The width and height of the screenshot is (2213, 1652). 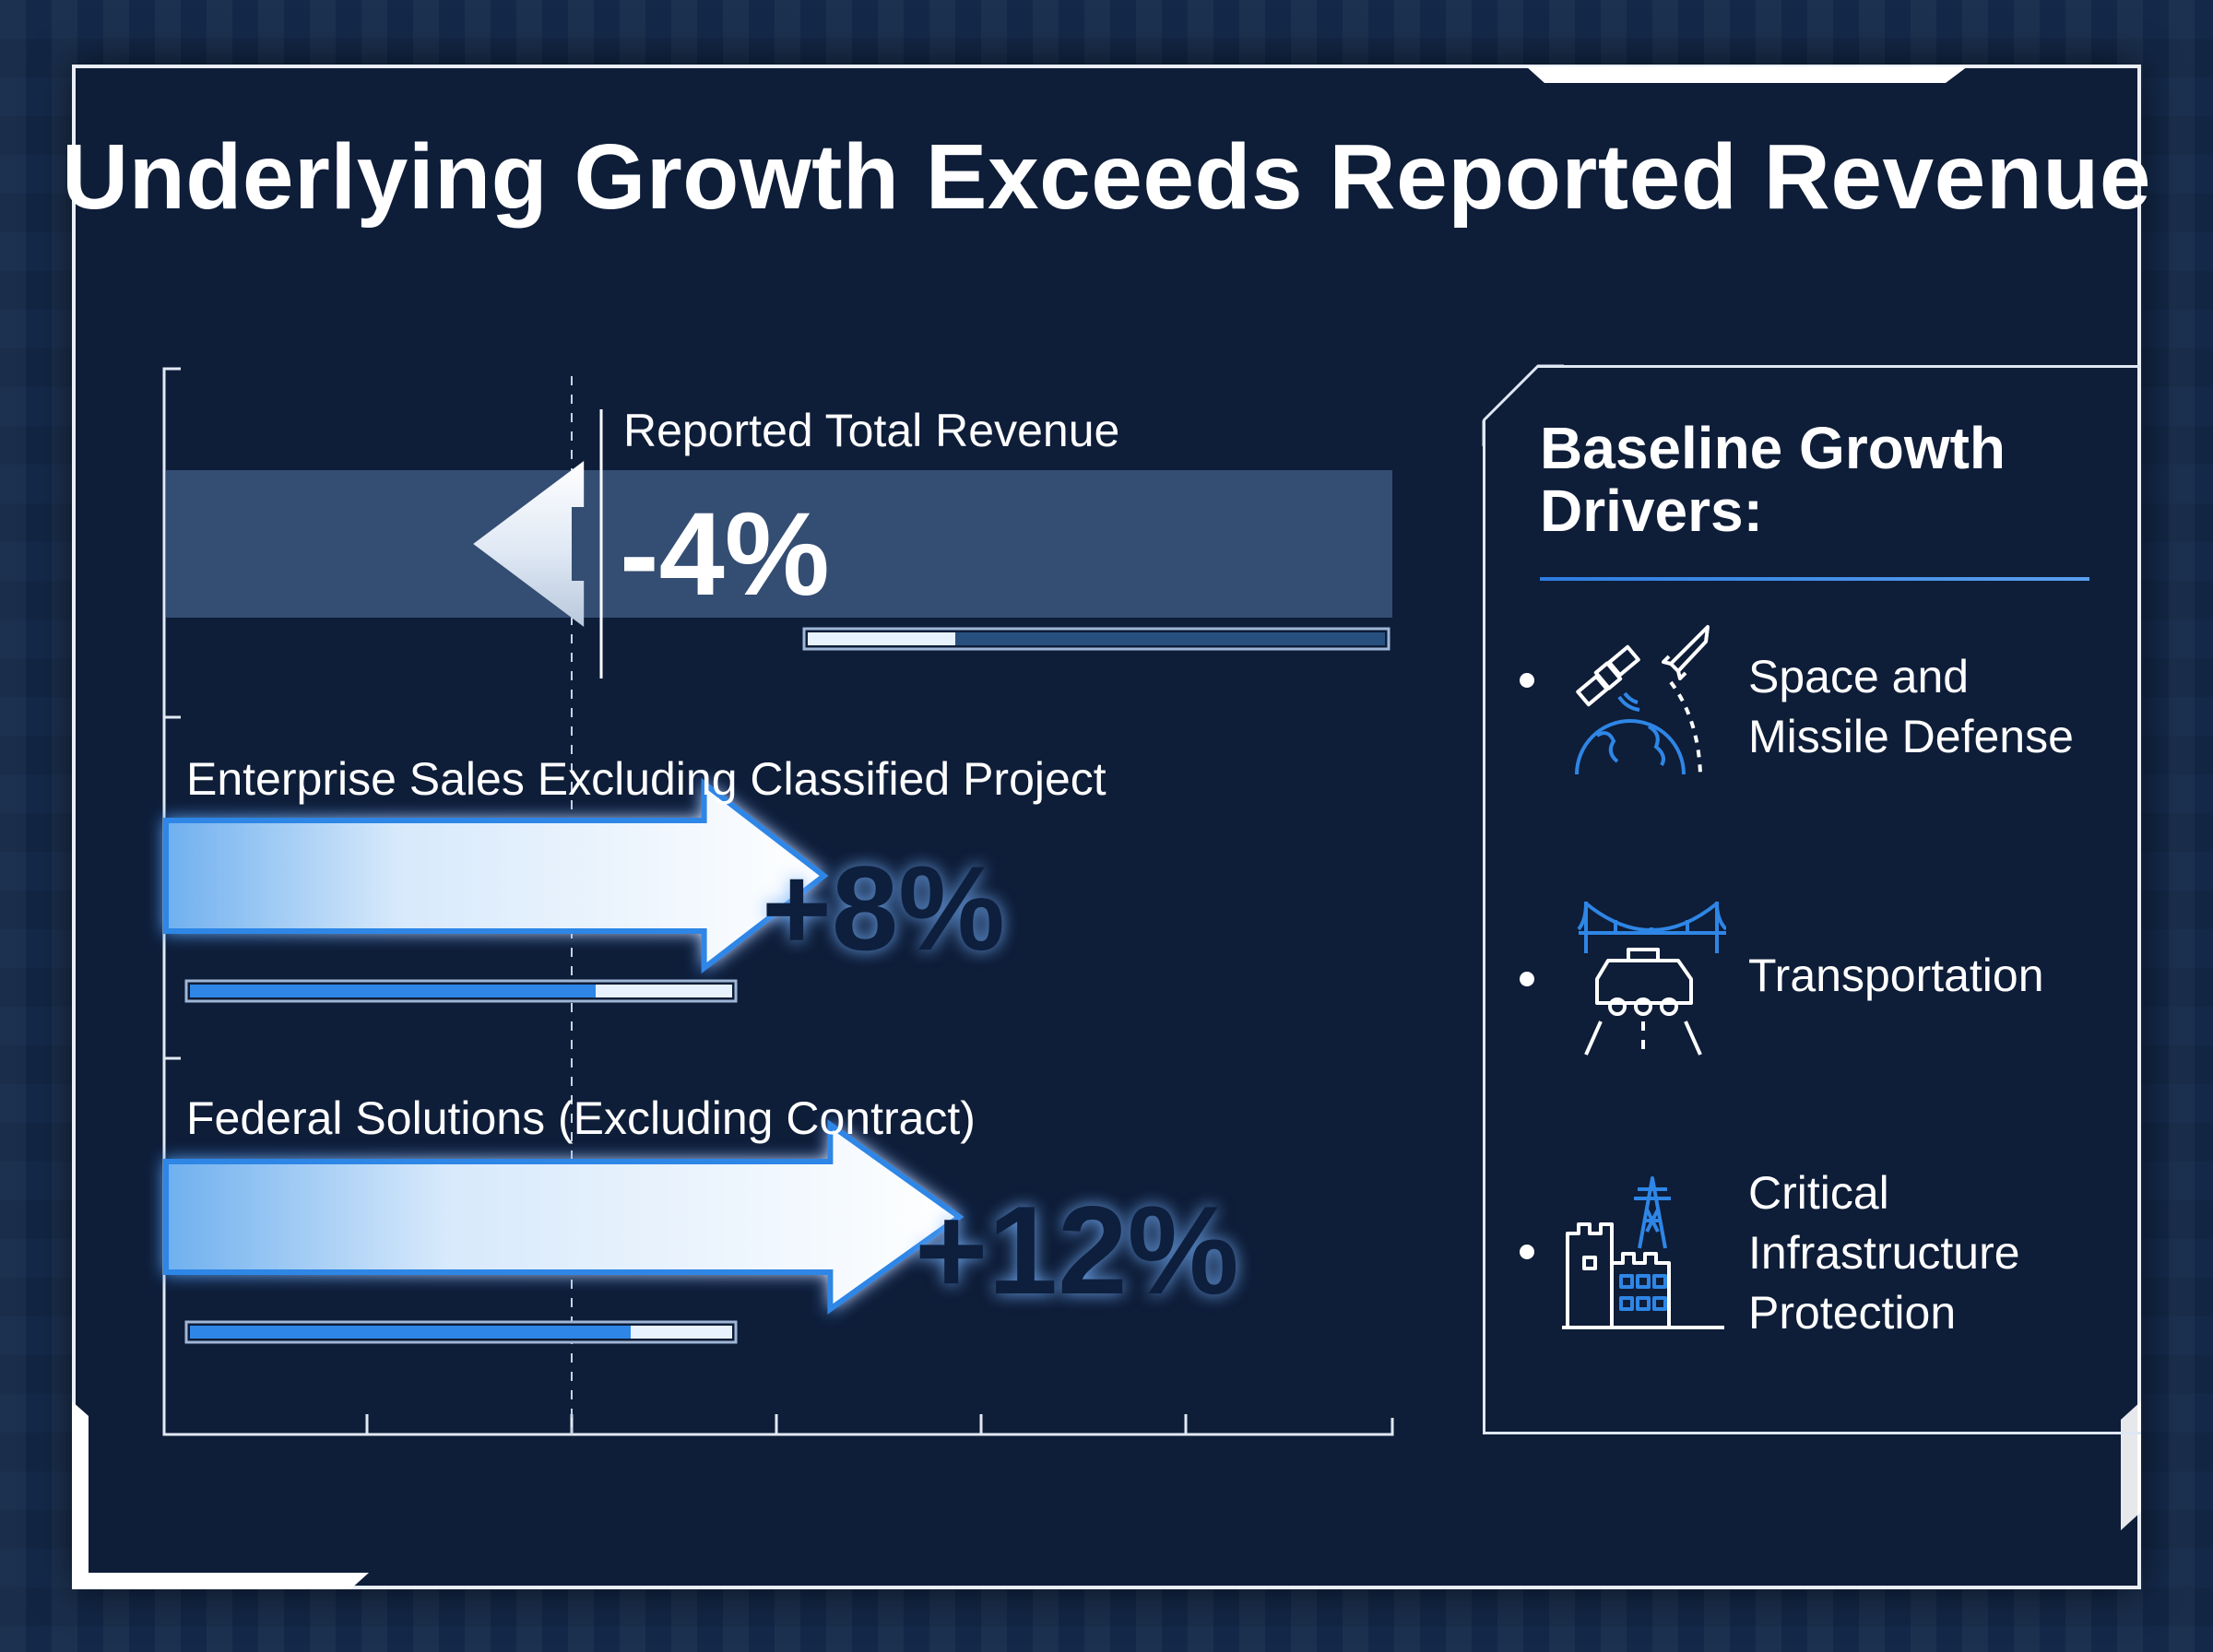 I want to click on bar-value-federal-solutions: +12%, so click(x=1077, y=1250).